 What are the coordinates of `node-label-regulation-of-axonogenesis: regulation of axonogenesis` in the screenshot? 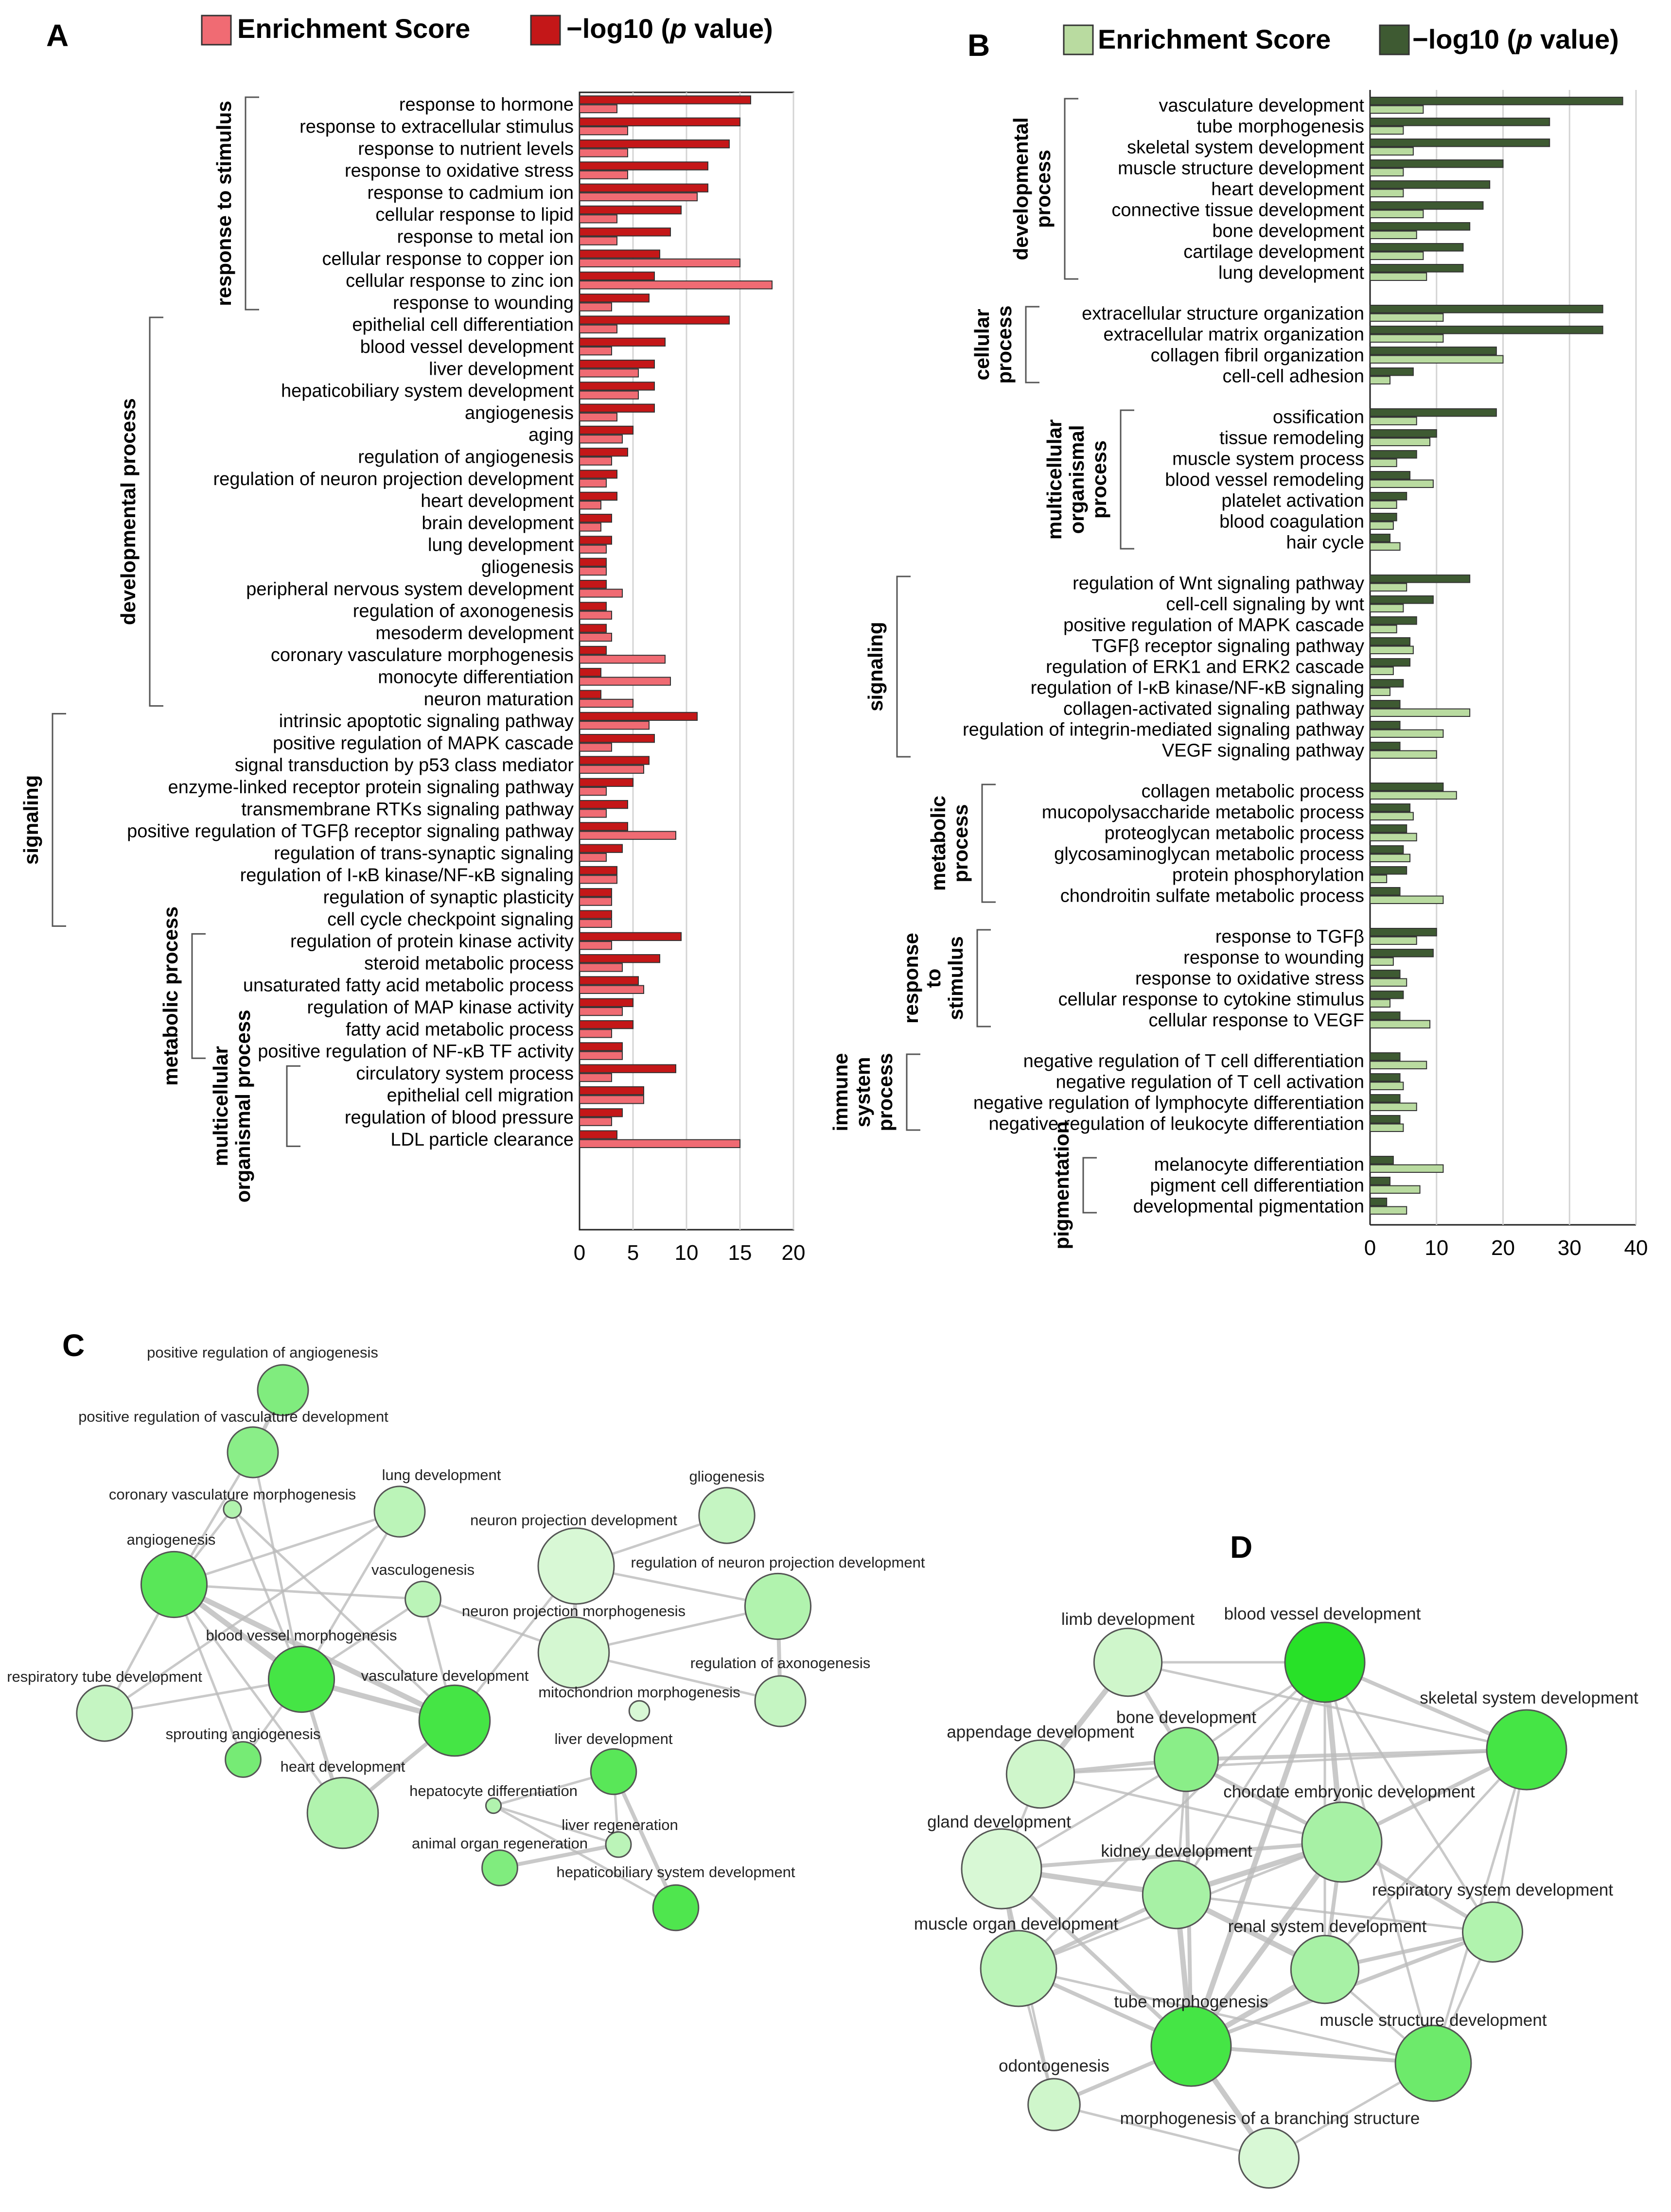 It's located at (780, 1663).